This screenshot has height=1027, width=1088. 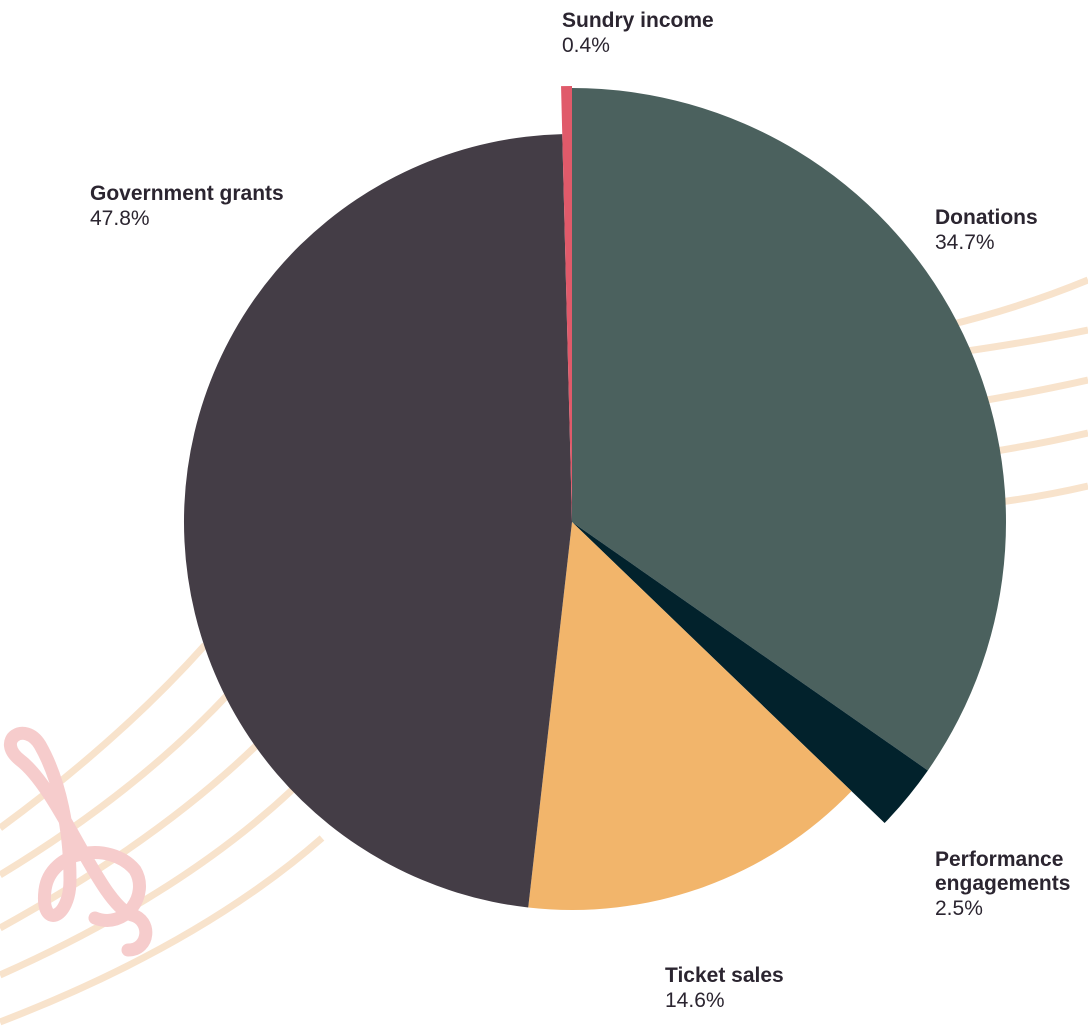 I want to click on pie-label-sundry-income: Sundry income 0.4%, so click(x=638, y=33).